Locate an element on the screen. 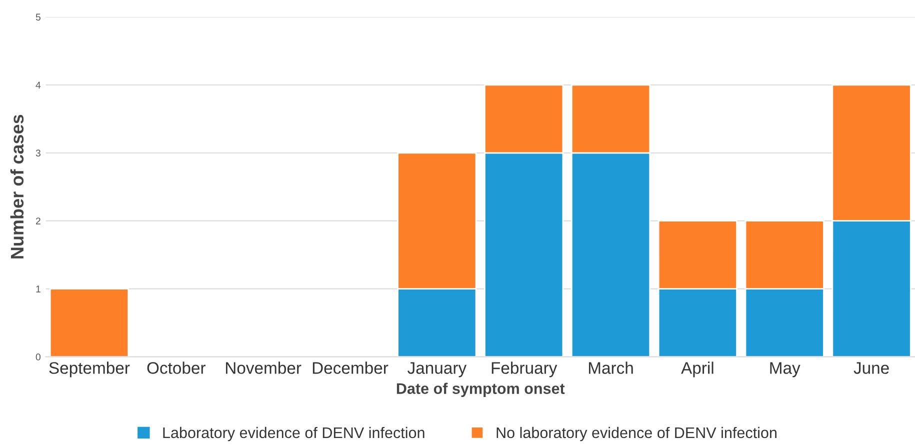  x-tick-label: September is located at coordinates (89, 370).